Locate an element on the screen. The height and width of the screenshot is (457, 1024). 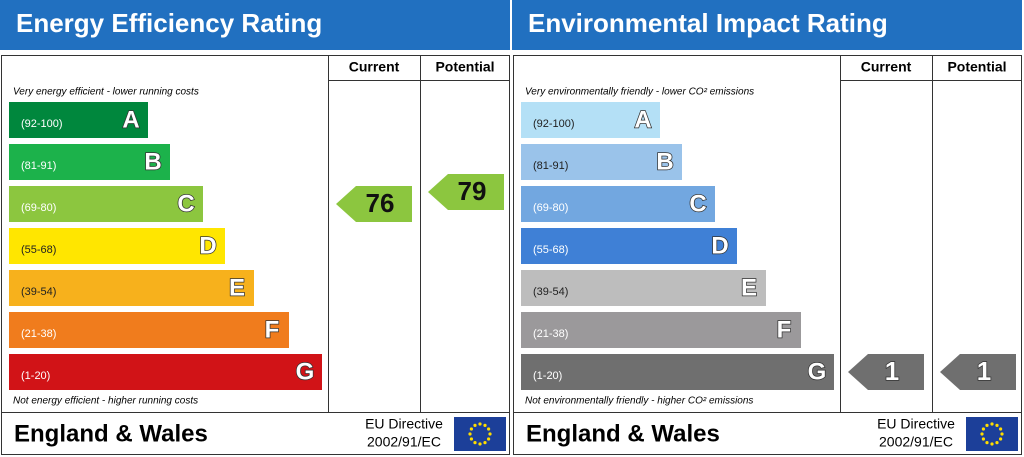
panel-title: Energy Efficiency Rating is located at coordinates (169, 23).